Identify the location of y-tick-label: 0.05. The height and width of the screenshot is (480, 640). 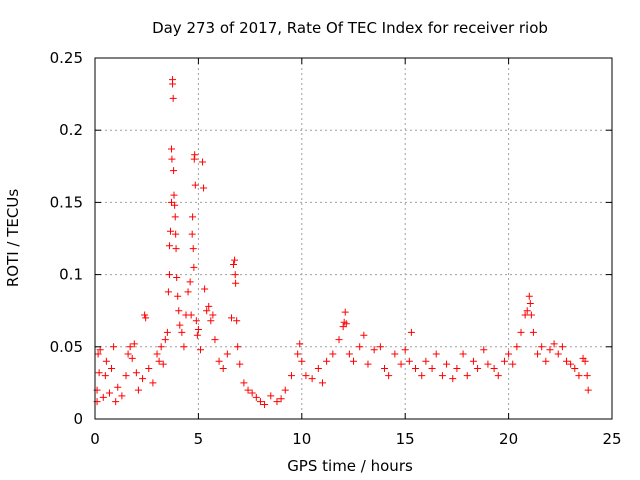
(66, 347).